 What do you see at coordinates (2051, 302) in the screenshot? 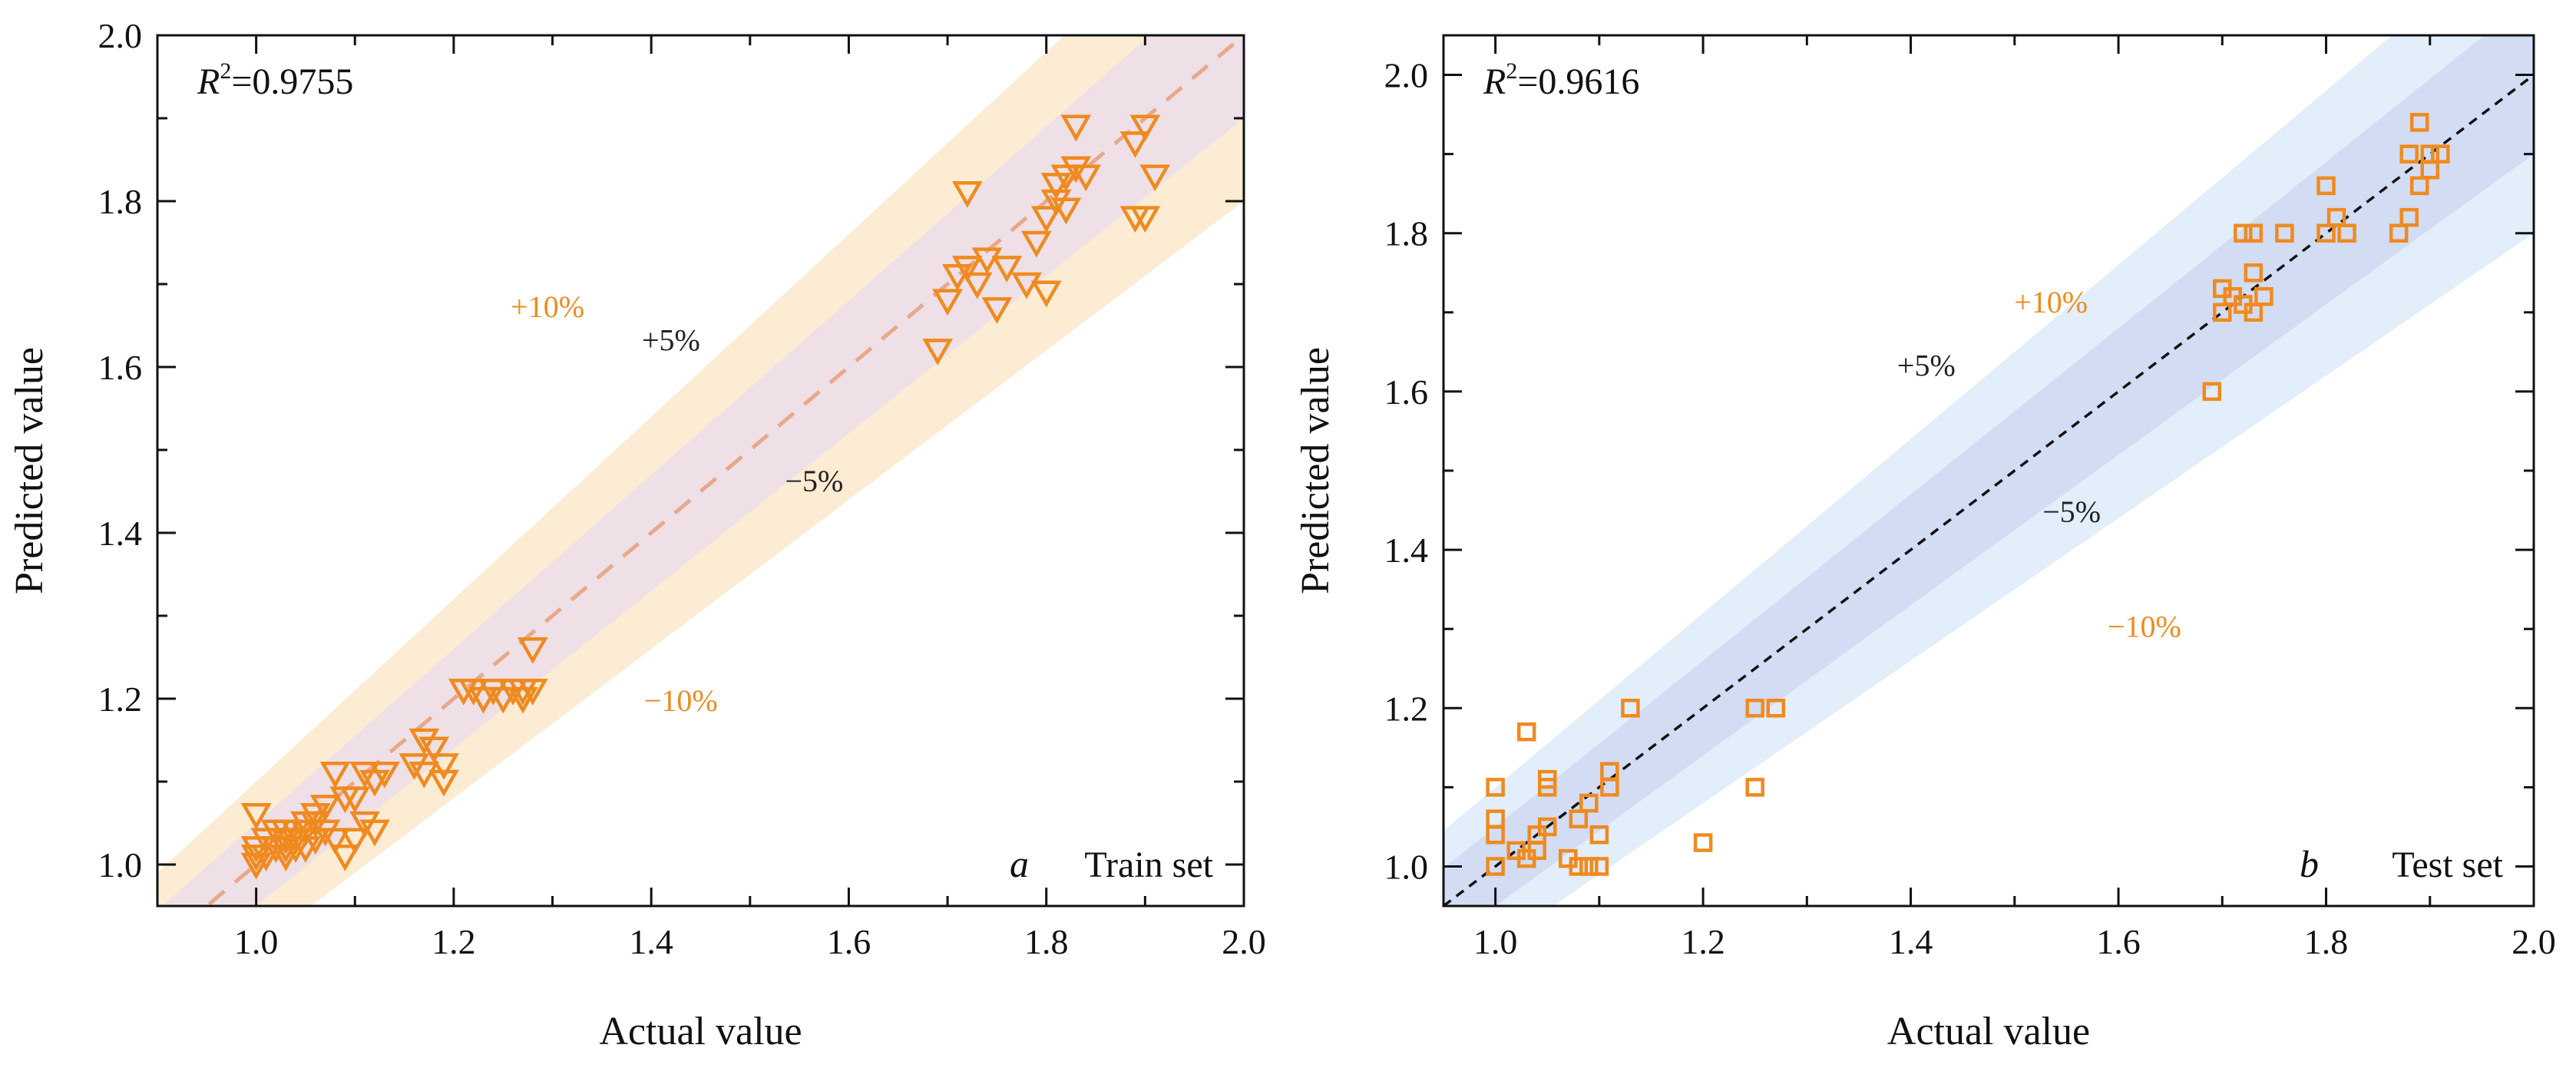
I see `band-label-plus-10: +10%` at bounding box center [2051, 302].